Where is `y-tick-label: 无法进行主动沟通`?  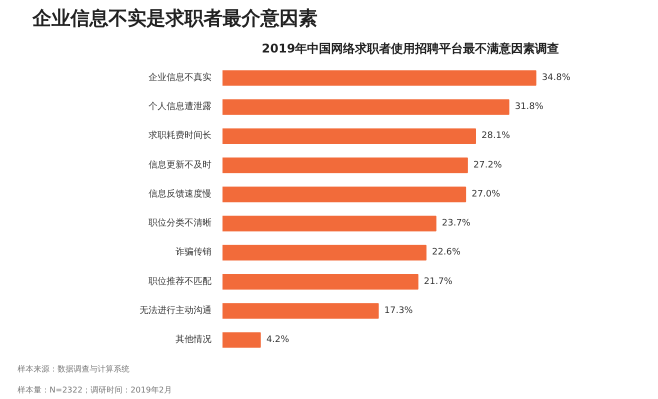
y-tick-label: 无法进行主动沟通 is located at coordinates (176, 310).